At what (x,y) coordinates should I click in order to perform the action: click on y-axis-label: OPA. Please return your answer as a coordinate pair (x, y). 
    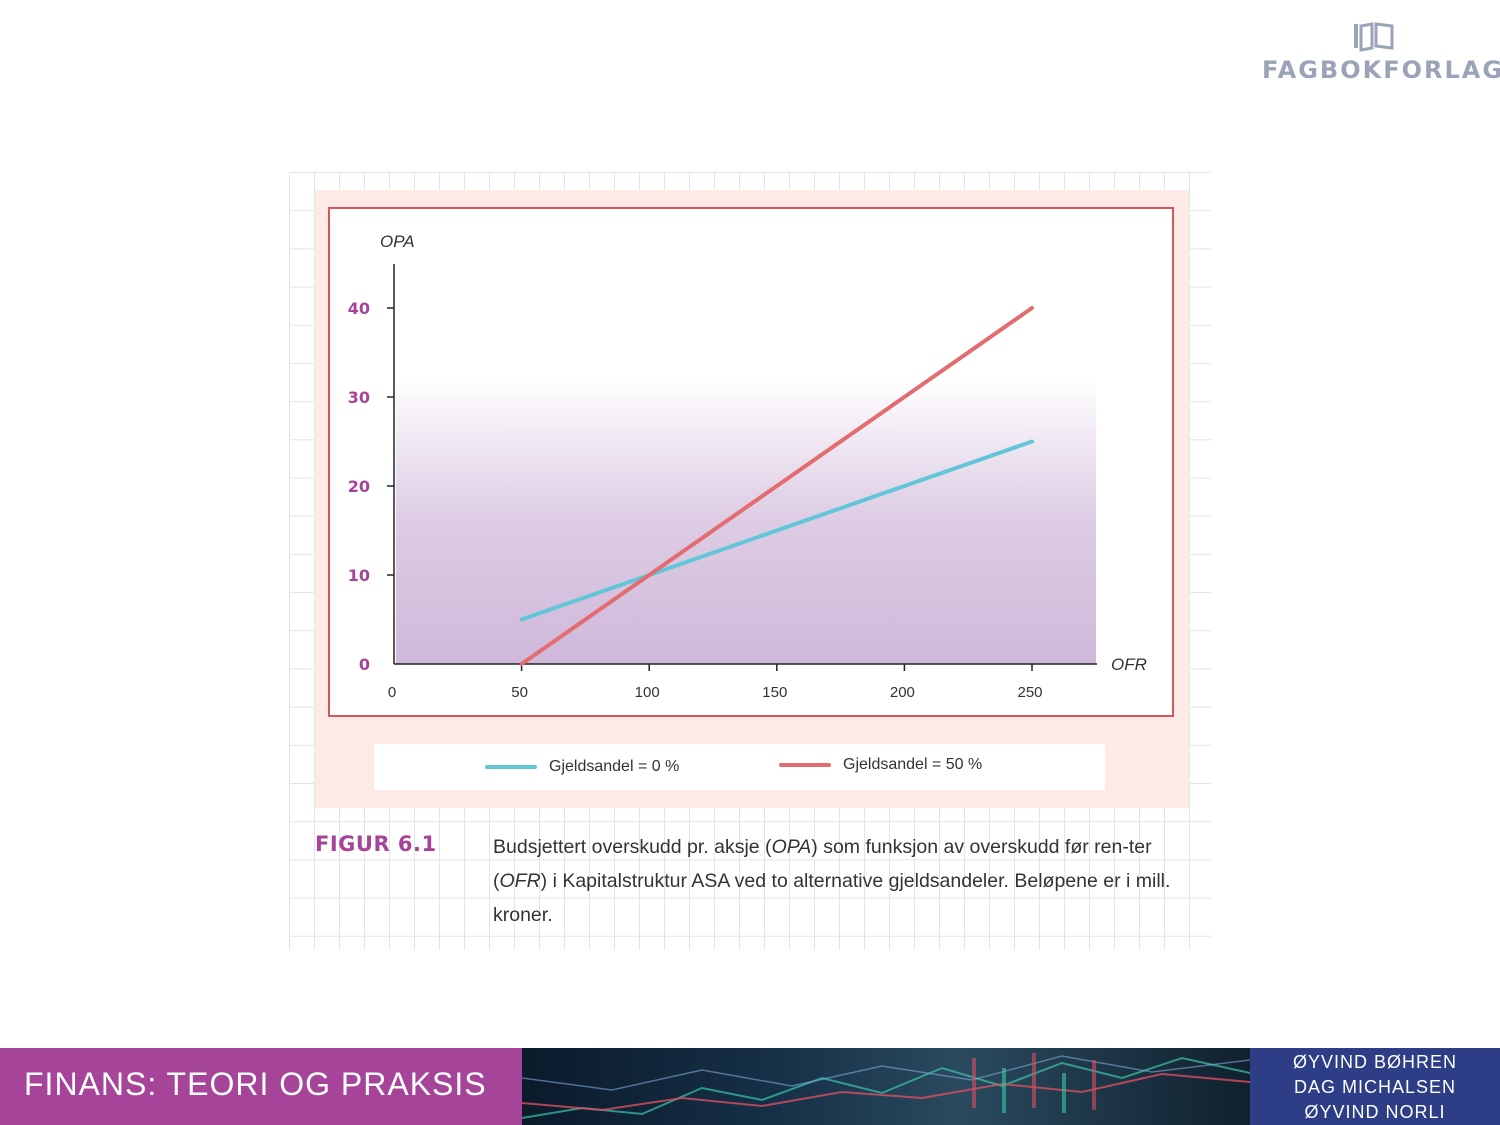
    Looking at the image, I should click on (397, 241).